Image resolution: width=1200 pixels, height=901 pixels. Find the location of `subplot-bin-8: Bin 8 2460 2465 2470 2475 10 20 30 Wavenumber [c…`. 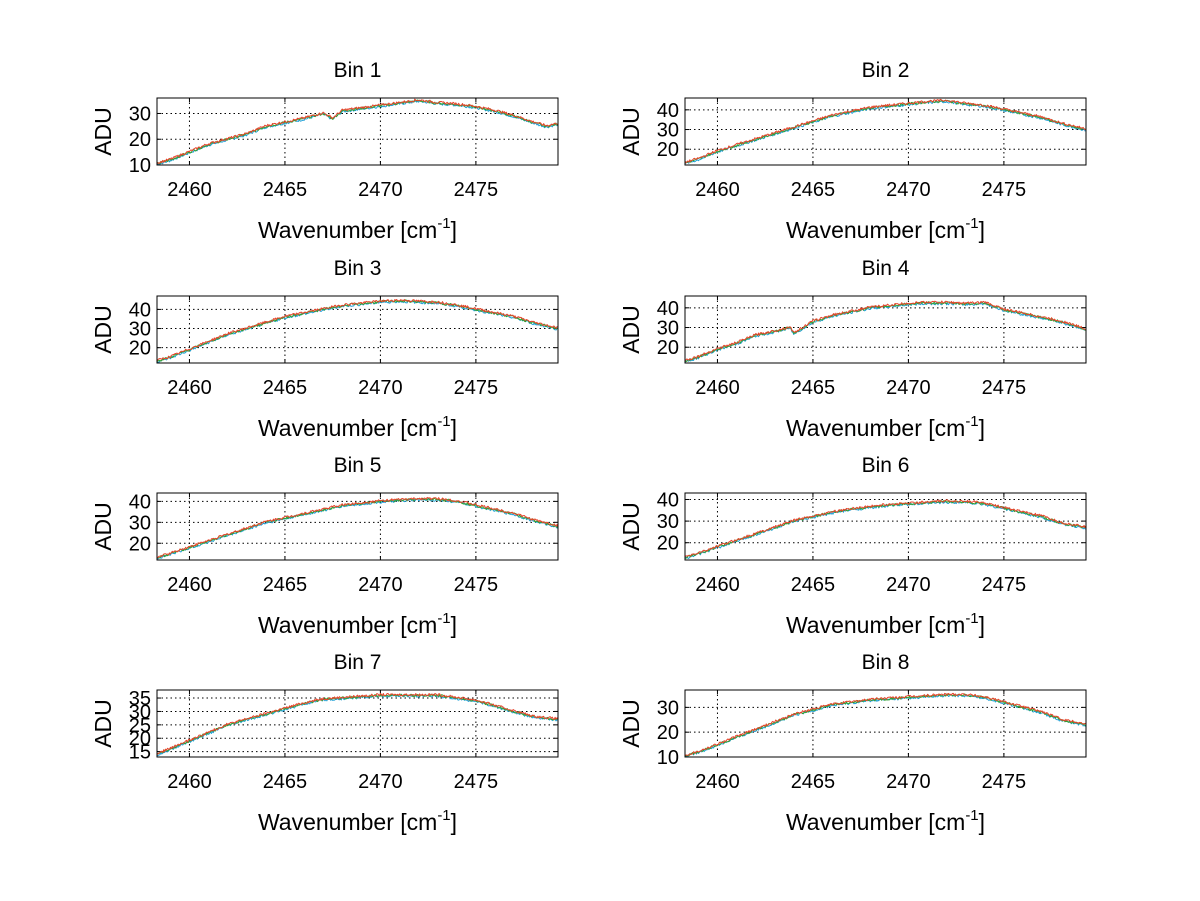

subplot-bin-8: Bin 8 2460 2465 2470 2475 10 20 30 Wavenumber [c… is located at coordinates (852, 743).